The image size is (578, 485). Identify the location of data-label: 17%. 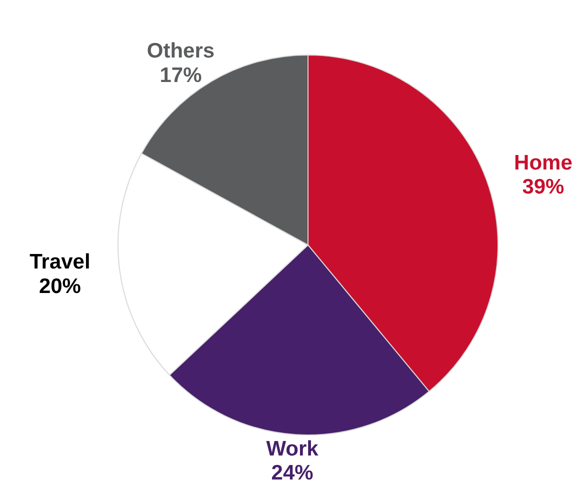
(181, 75).